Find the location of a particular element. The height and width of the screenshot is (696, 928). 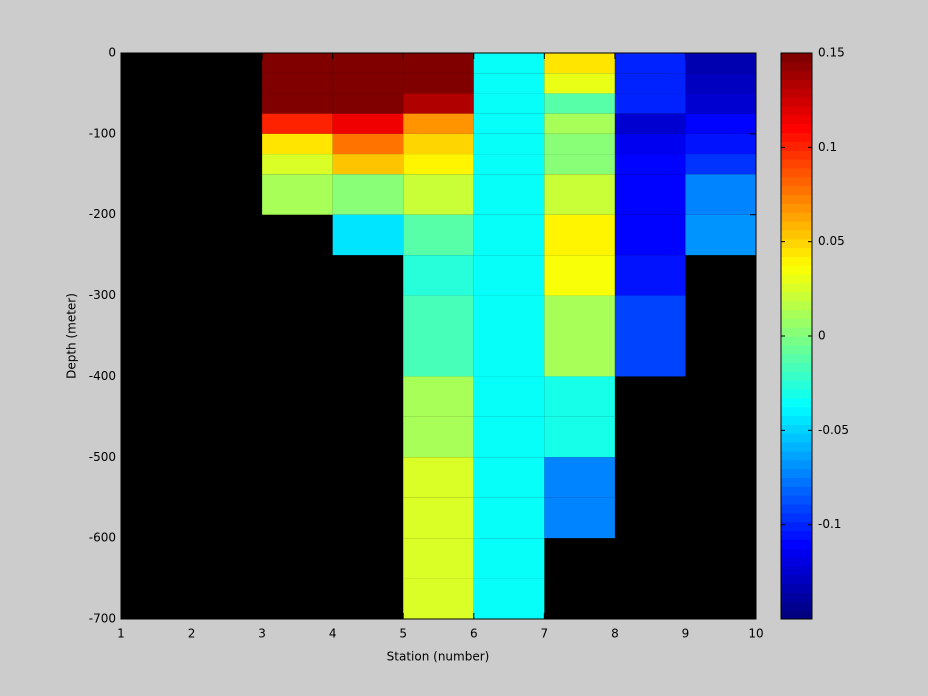

y-axis-label: Depth (meter) is located at coordinates (72, 336).